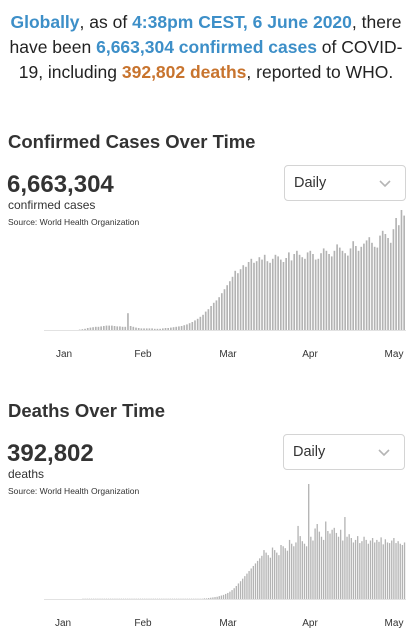 This screenshot has width=412, height=637. What do you see at coordinates (385, 184) in the screenshot?
I see `chevron-down-icon` at bounding box center [385, 184].